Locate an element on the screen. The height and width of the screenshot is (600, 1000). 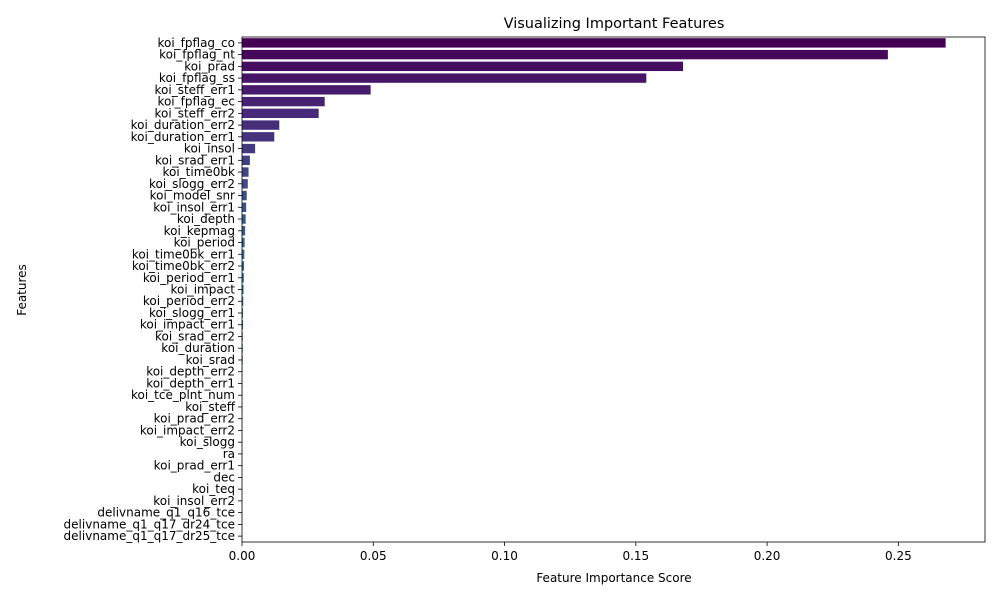
bar-koi_model_snr is located at coordinates (244, 195).